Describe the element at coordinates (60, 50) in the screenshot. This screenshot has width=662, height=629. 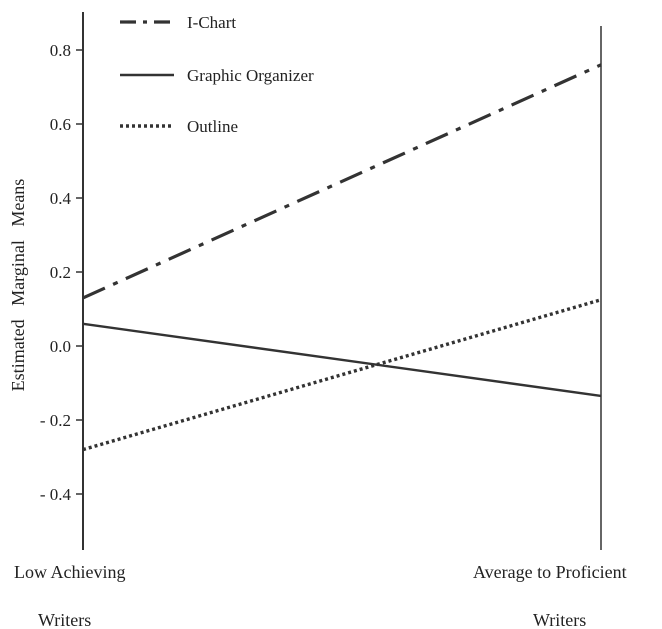
I see `y-tick-label: 0.8` at that location.